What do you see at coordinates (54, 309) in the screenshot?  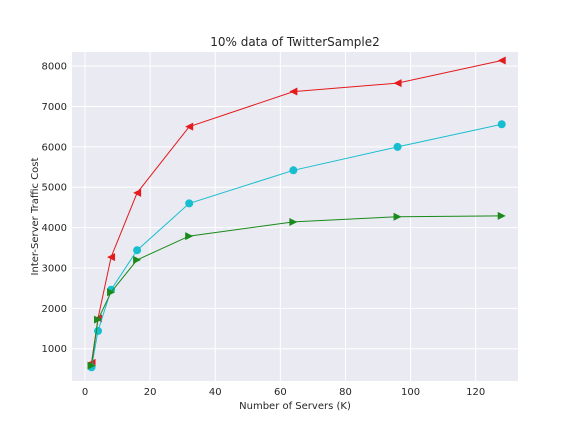 I see `y-tick-label: 2000` at bounding box center [54, 309].